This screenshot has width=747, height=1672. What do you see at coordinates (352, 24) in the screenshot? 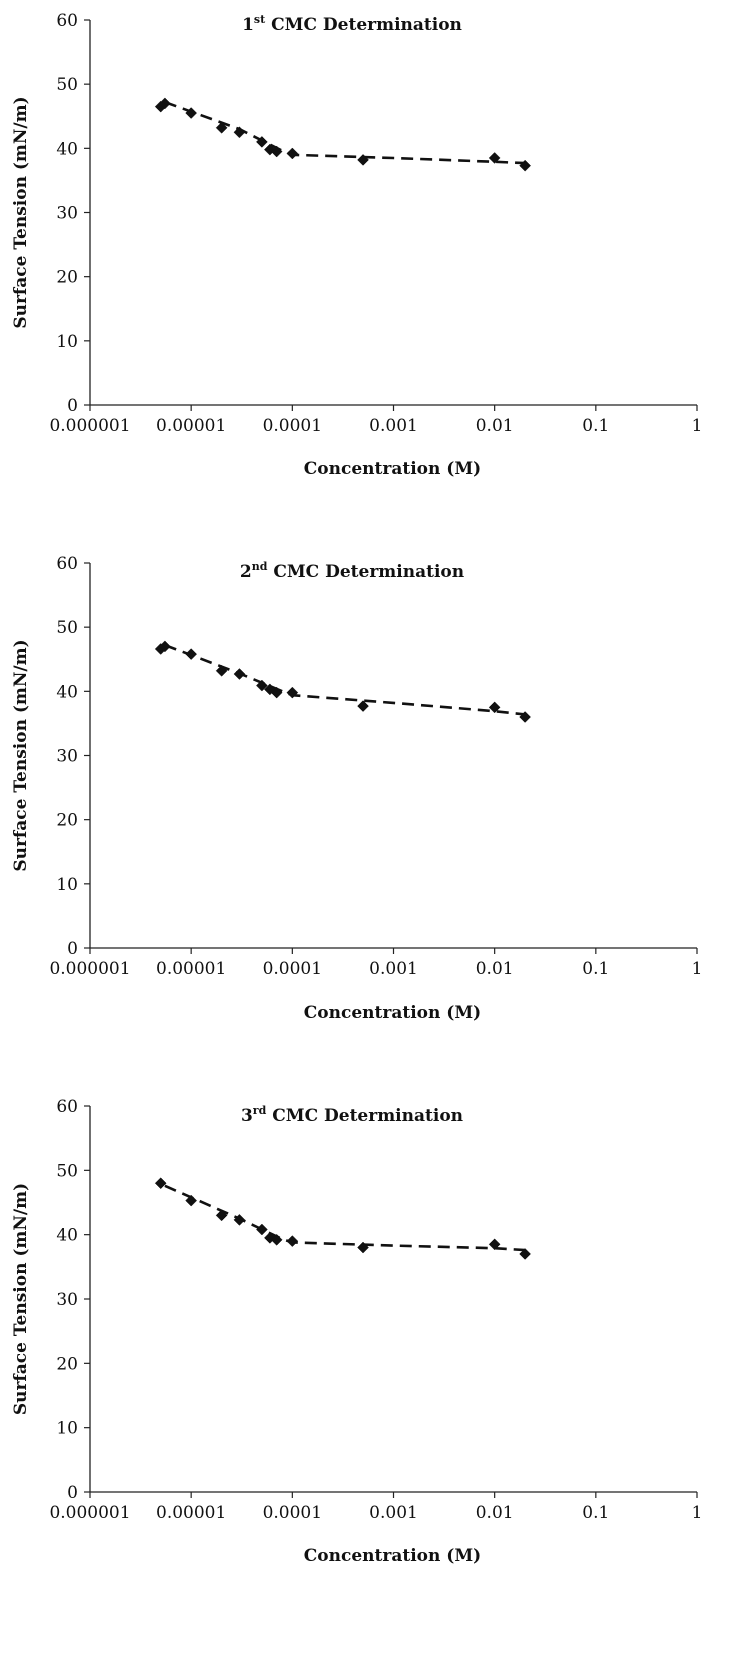
I see `chart-title: 1st CMC Determination` at bounding box center [352, 24].